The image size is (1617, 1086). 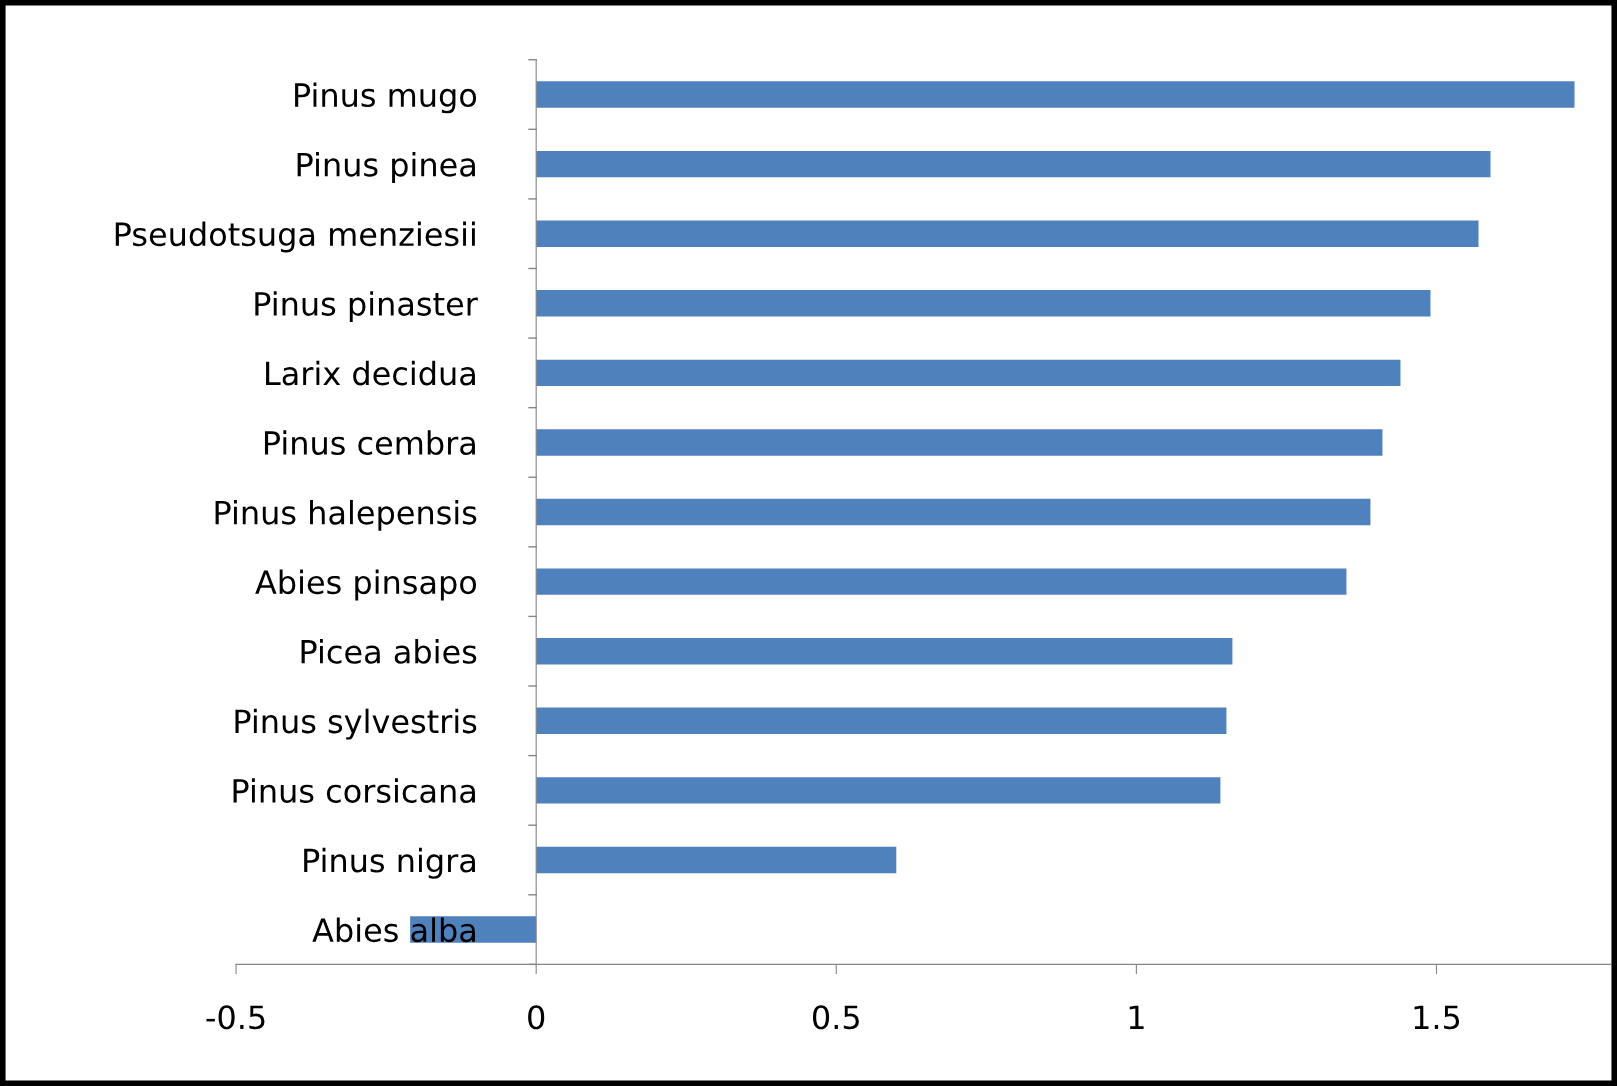 I want to click on x-tick-label: -0.5, so click(x=235, y=1017).